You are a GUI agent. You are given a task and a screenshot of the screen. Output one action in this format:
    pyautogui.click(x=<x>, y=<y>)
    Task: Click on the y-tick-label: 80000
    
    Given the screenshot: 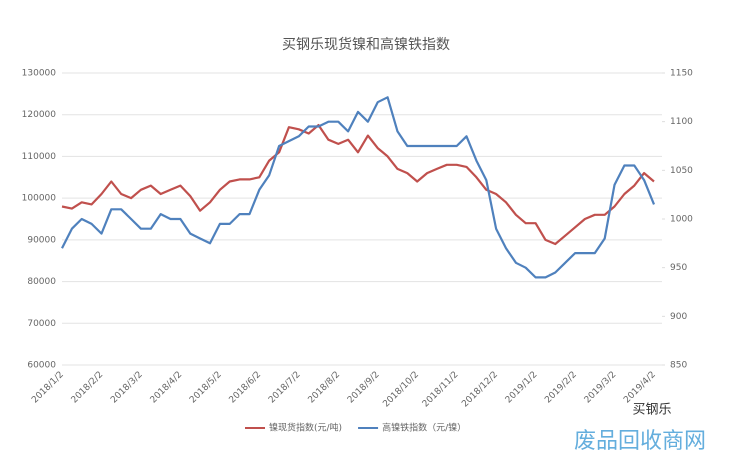 What is the action you would take?
    pyautogui.click(x=41, y=282)
    